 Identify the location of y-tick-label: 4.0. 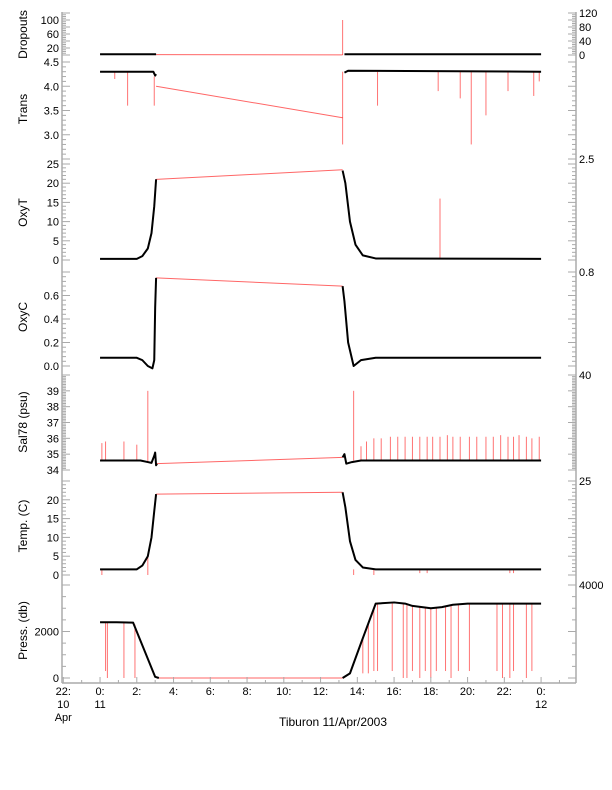
(51, 87).